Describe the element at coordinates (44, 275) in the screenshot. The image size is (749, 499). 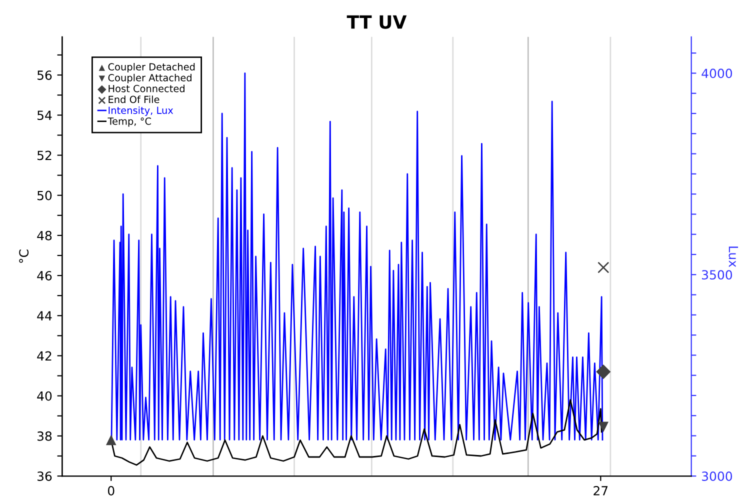
I see `y-tick-label: 46` at that location.